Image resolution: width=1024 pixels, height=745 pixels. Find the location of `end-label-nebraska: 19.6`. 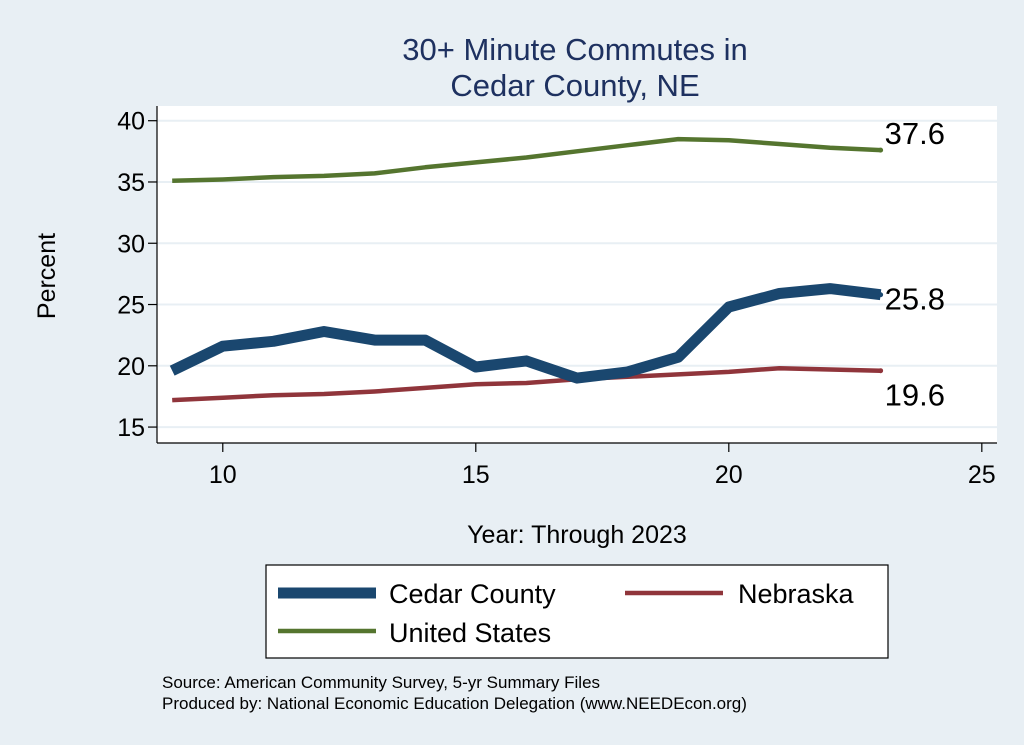

end-label-nebraska: 19.6 is located at coordinates (915, 395).